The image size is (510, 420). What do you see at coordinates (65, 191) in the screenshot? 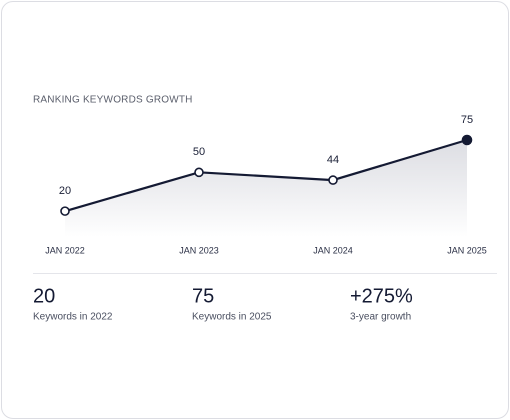
I see `value-label: 20` at bounding box center [65, 191].